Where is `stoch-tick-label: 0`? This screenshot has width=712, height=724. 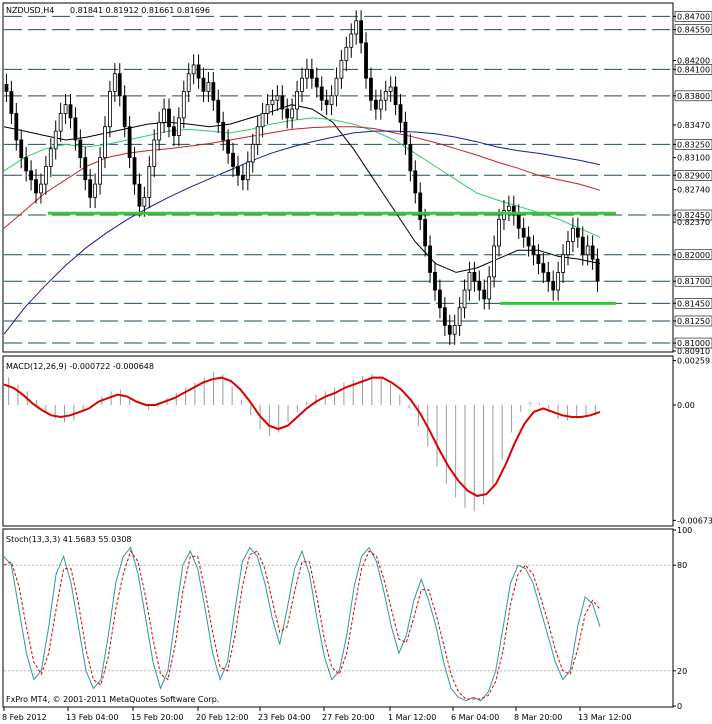 stoch-tick-label: 0 is located at coordinates (679, 706).